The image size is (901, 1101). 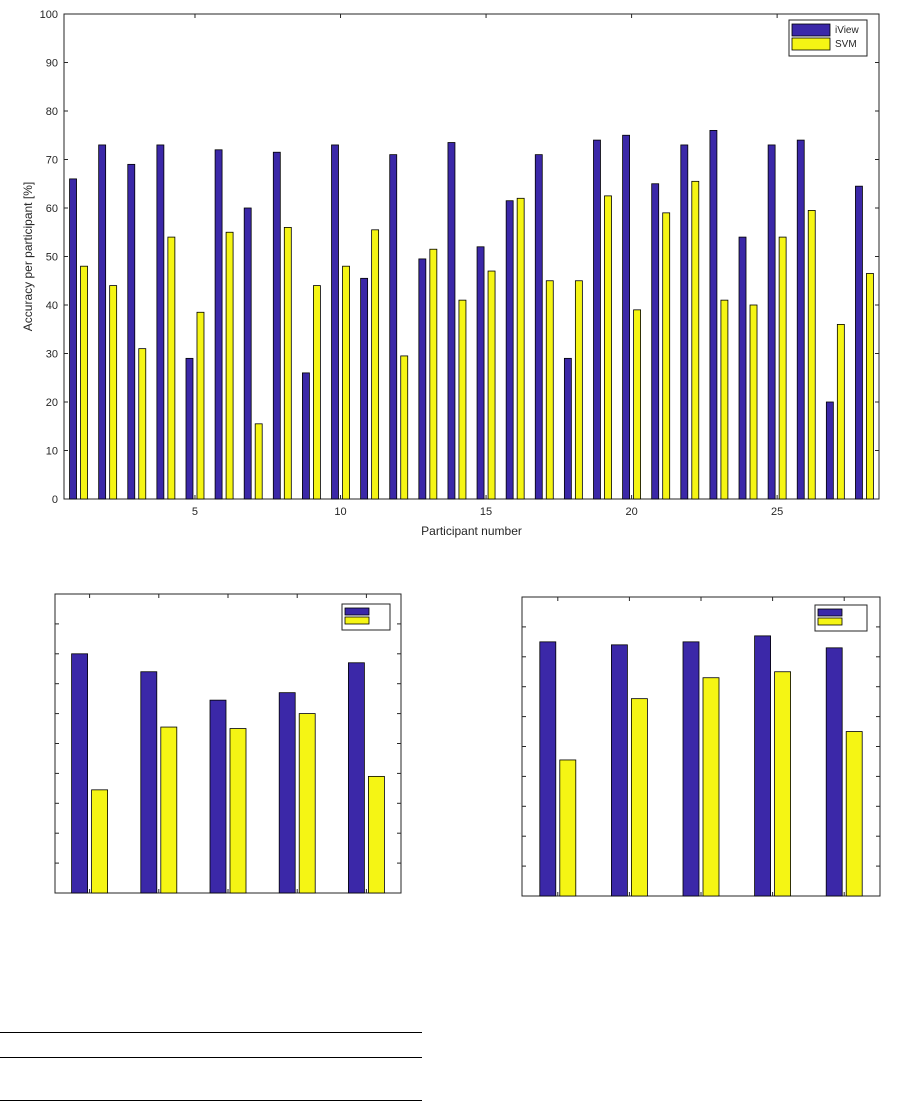 What do you see at coordinates (846, 44) in the screenshot?
I see `legend-label: SVM` at bounding box center [846, 44].